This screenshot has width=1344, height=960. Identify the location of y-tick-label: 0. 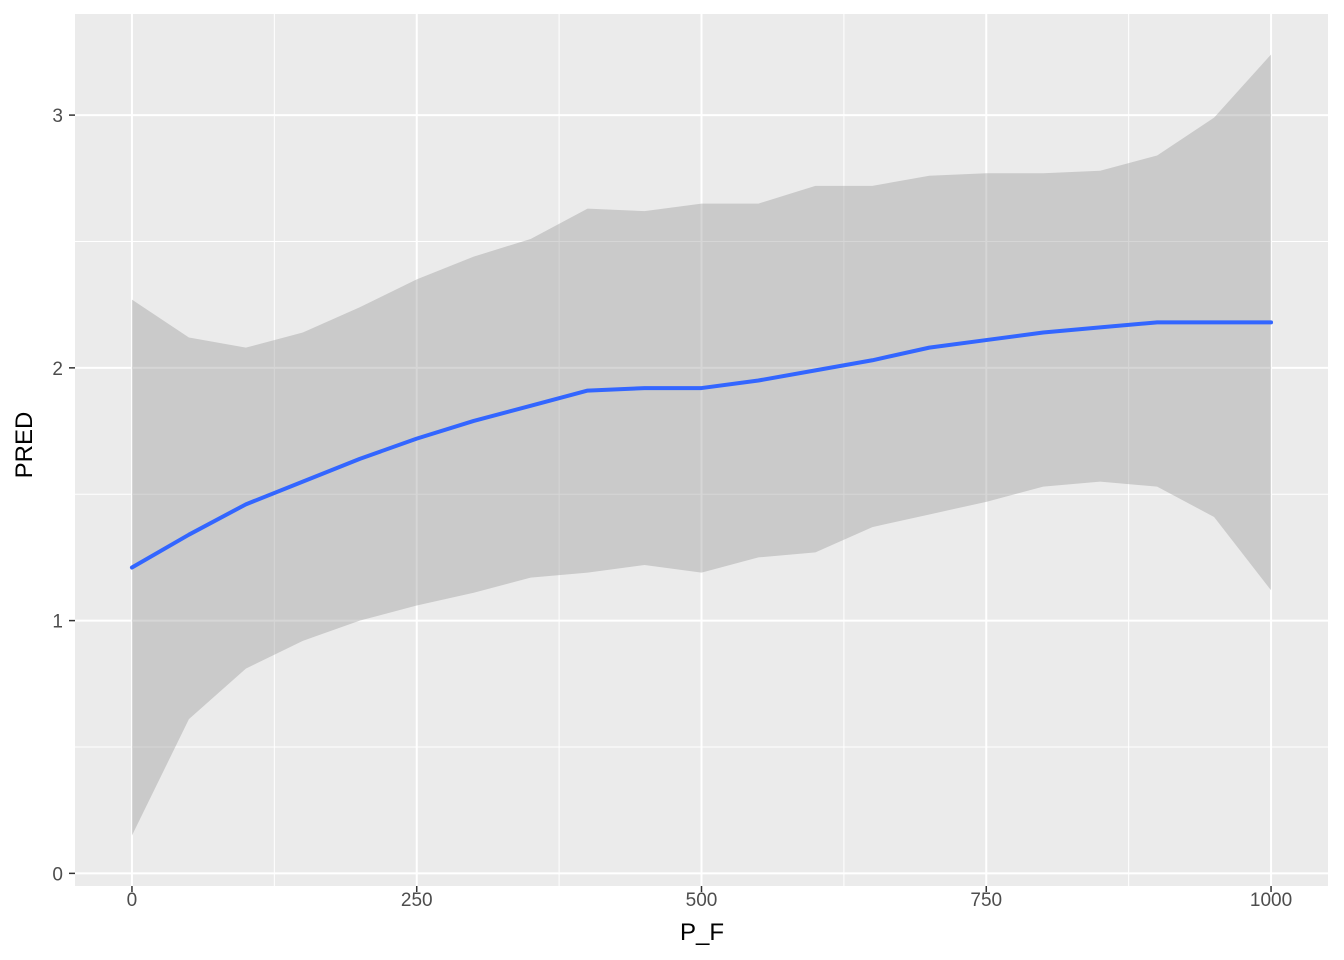
(57, 874).